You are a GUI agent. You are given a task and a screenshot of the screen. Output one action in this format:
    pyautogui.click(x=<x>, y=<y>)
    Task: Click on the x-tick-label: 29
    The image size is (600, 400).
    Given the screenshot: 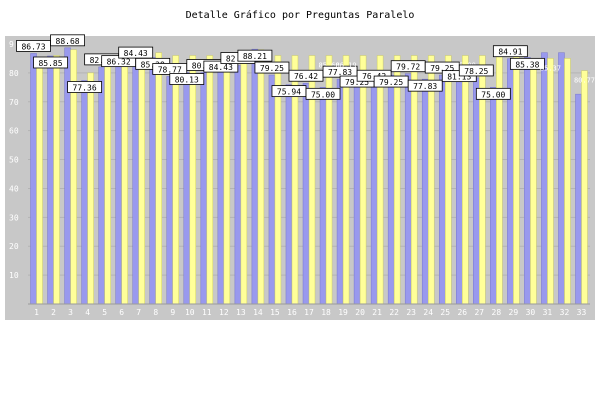 What is the action you would take?
    pyautogui.click(x=514, y=312)
    